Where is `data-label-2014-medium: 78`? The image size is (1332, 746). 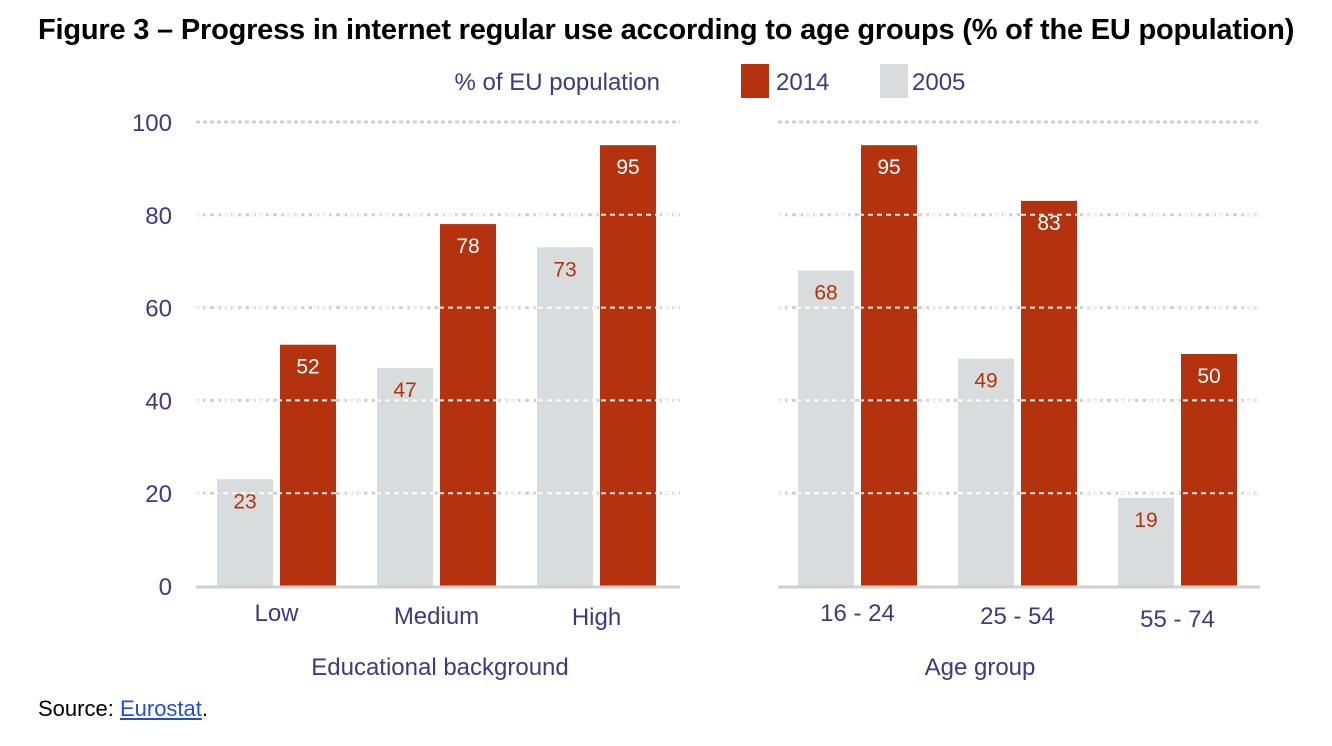
data-label-2014-medium: 78 is located at coordinates (467, 246).